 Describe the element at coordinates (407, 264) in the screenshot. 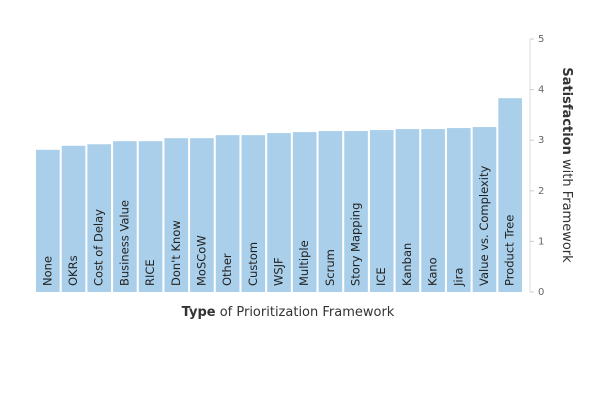

I see `x-tick-label: Kanban` at that location.